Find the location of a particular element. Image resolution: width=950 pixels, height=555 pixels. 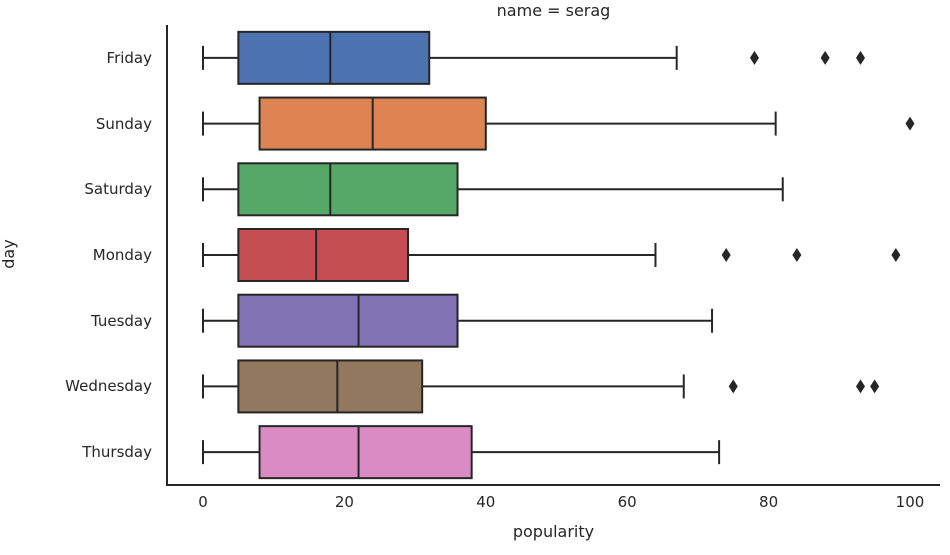

xtick-80: 80 is located at coordinates (769, 502).